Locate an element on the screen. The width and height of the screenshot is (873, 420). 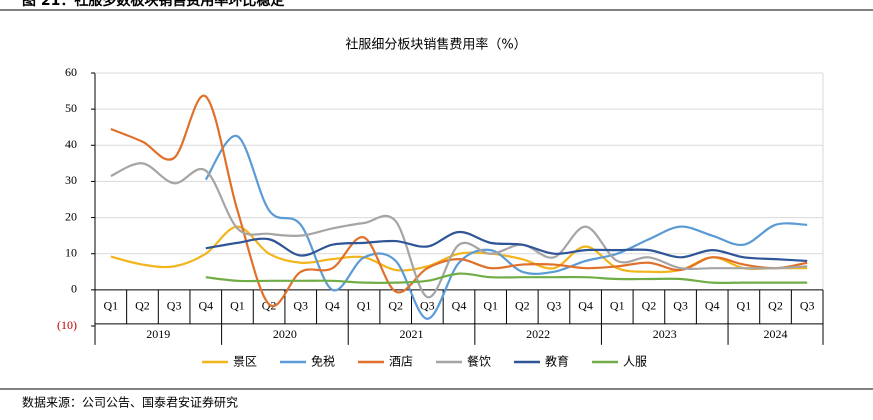
legend-label: 景区 is located at coordinates (245, 362).